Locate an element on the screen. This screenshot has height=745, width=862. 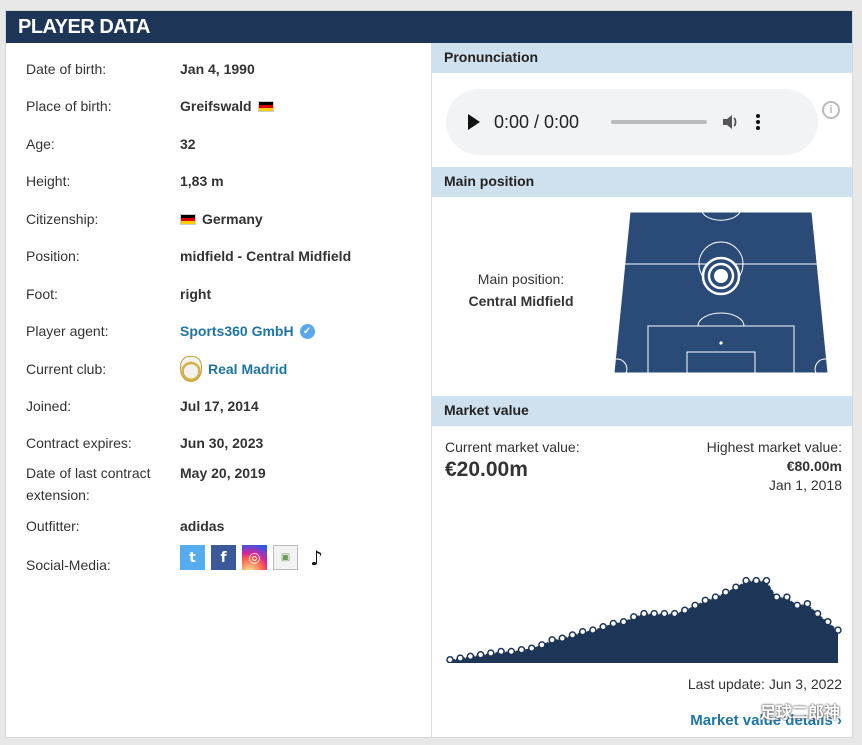
tiktok-icon: ♪ is located at coordinates (316, 557).